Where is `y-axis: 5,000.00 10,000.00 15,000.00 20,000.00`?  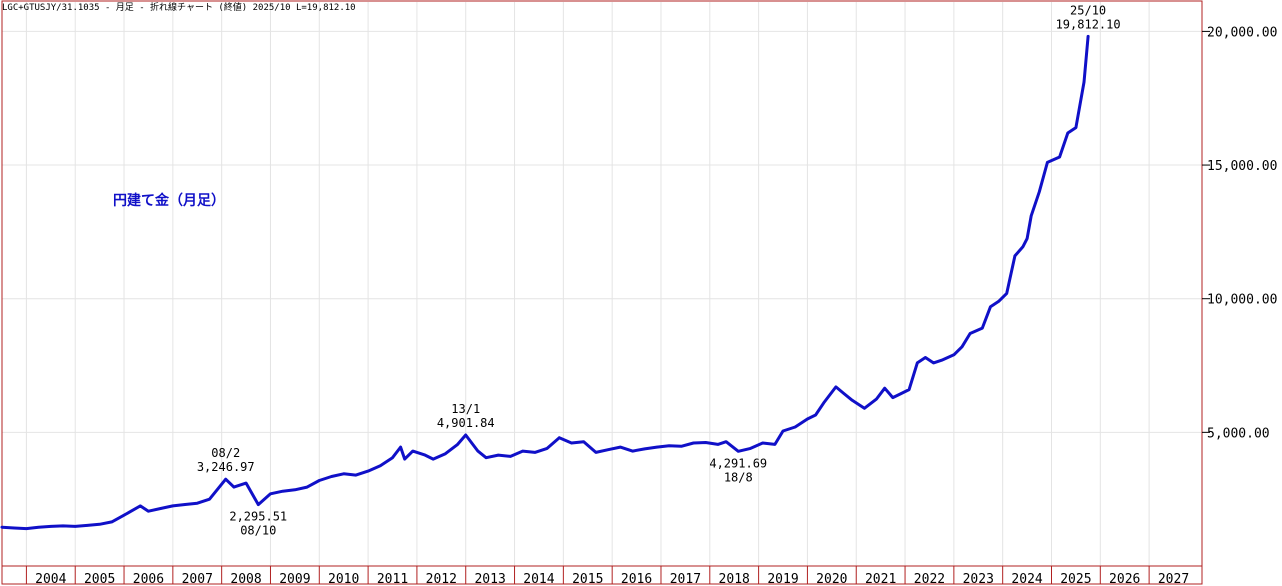 y-axis: 5,000.00 10,000.00 15,000.00 20,000.00 is located at coordinates (1239, 233).